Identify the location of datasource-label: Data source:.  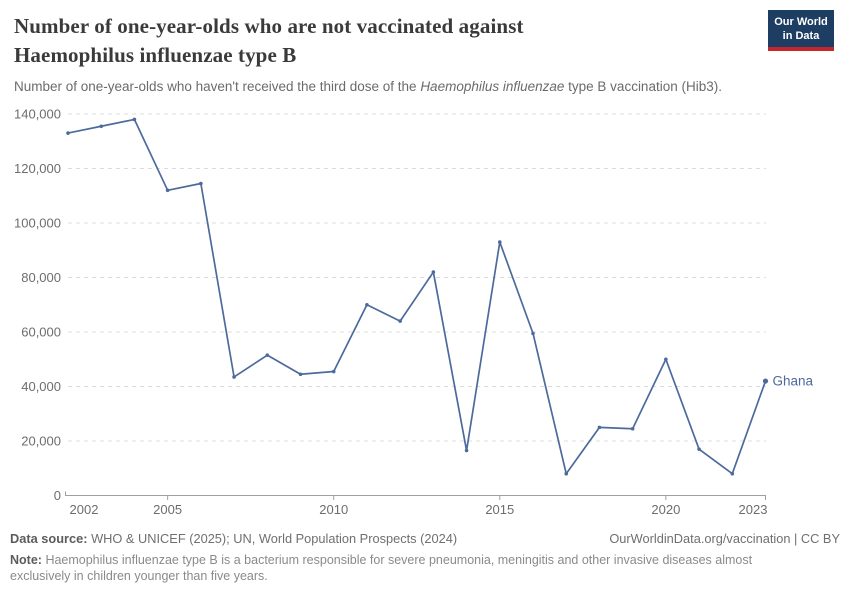
(49, 538).